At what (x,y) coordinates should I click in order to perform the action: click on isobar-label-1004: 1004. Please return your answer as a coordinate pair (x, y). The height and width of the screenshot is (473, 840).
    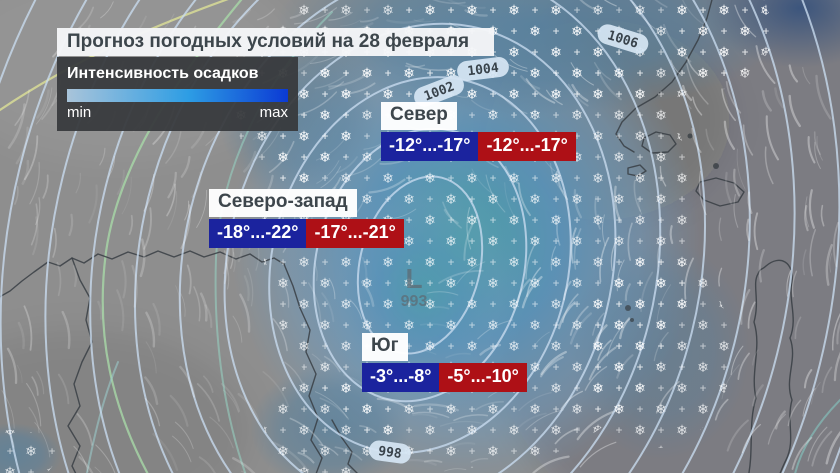
    Looking at the image, I should click on (483, 69).